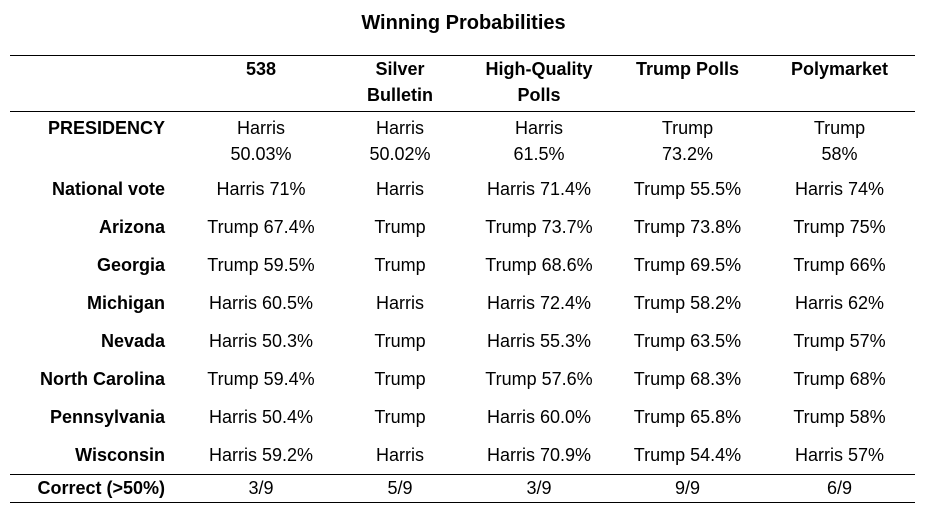  What do you see at coordinates (261, 154) in the screenshot?
I see `cell-pct: 50.03%` at bounding box center [261, 154].